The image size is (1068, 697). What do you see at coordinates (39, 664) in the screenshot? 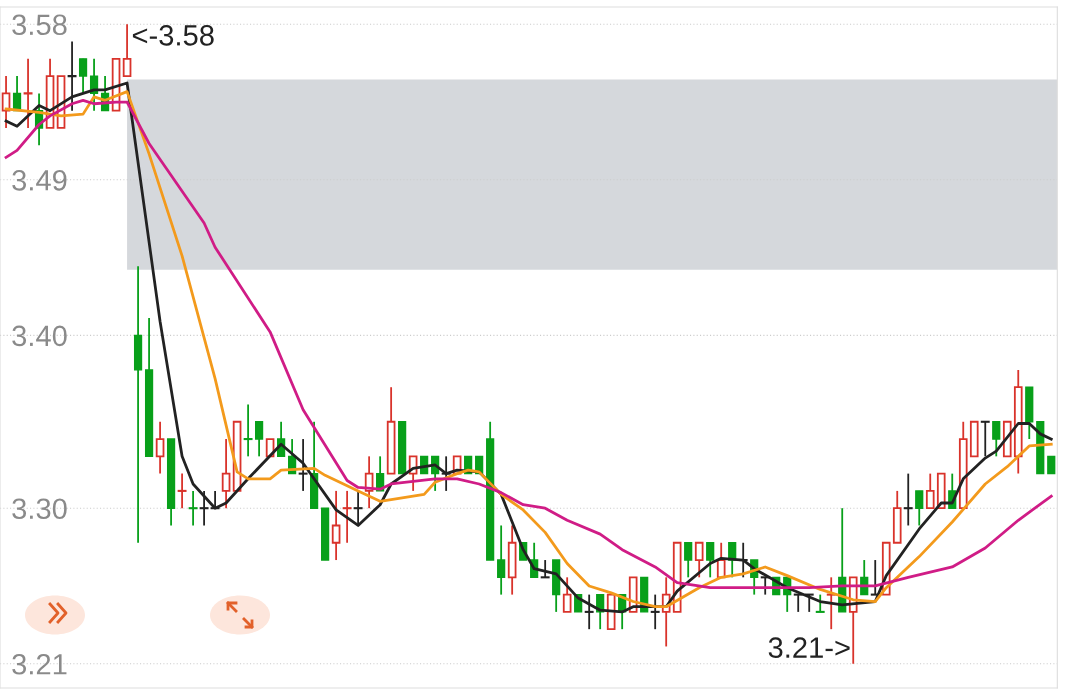
I see `y-tick-label: 3.21` at bounding box center [39, 664].